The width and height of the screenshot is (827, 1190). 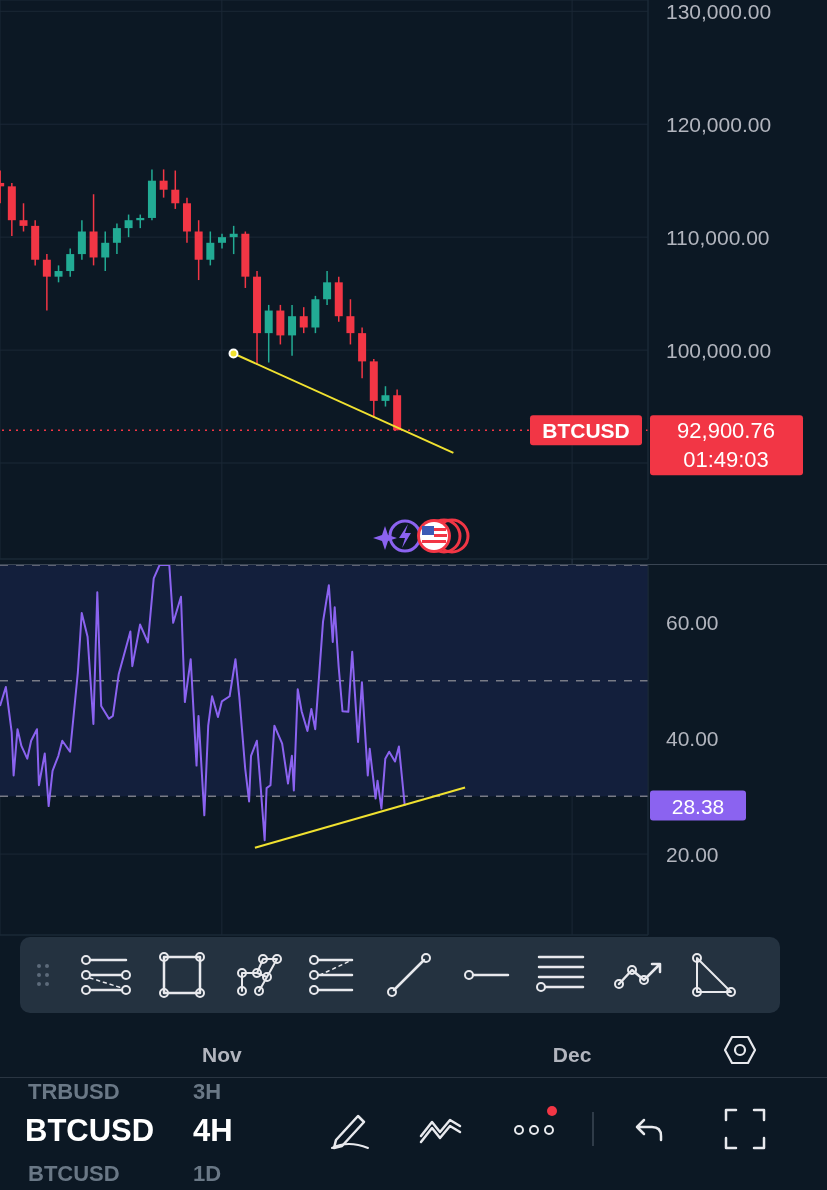 I want to click on text: 28.38, so click(x=698, y=806).